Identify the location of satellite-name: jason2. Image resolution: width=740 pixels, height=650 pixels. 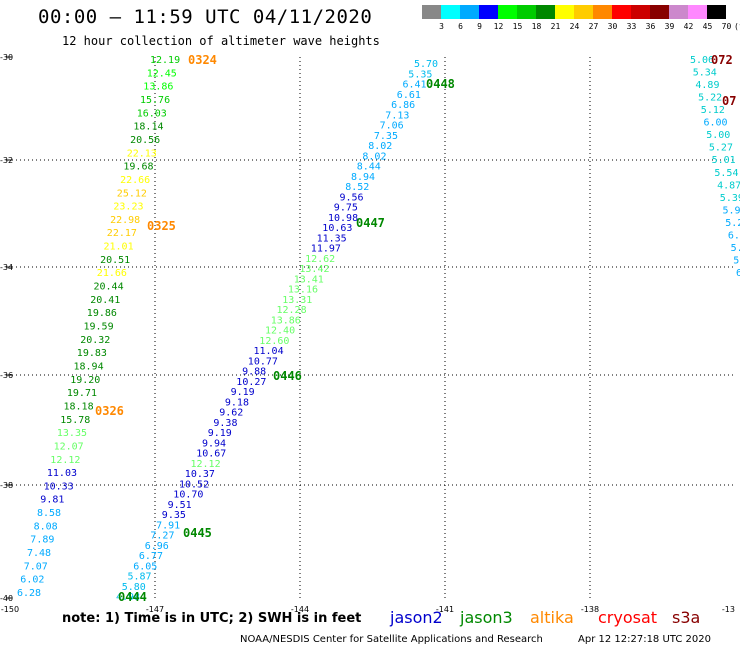
(416, 617).